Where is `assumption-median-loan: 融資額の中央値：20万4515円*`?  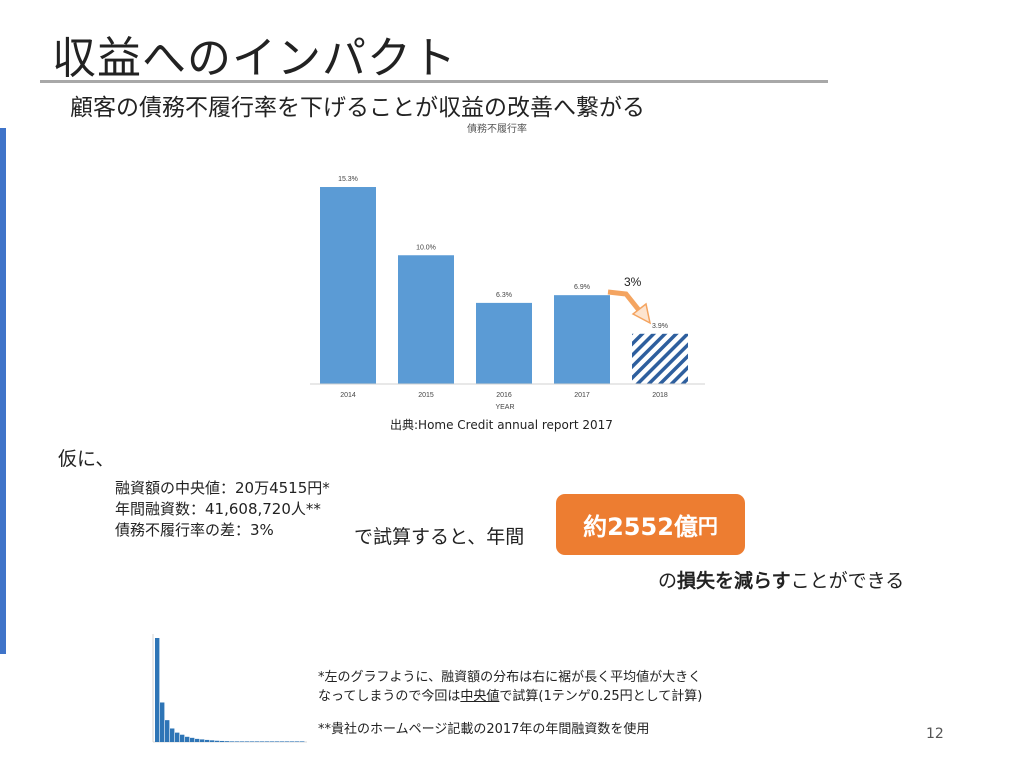 assumption-median-loan: 融資額の中央値：20万4515円* is located at coordinates (222, 488).